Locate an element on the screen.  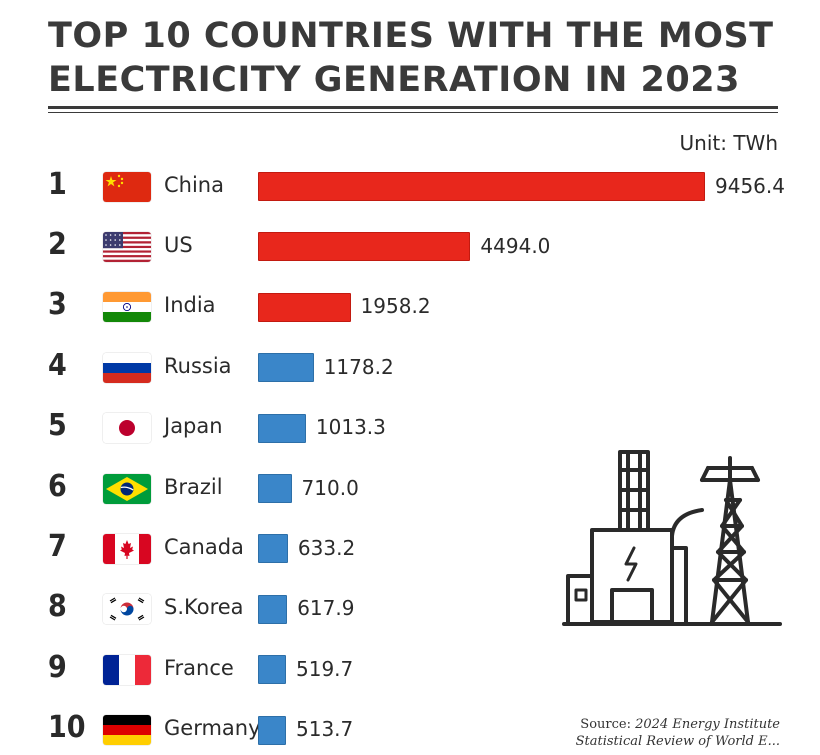
russia-flag-icon is located at coordinates (127, 367).